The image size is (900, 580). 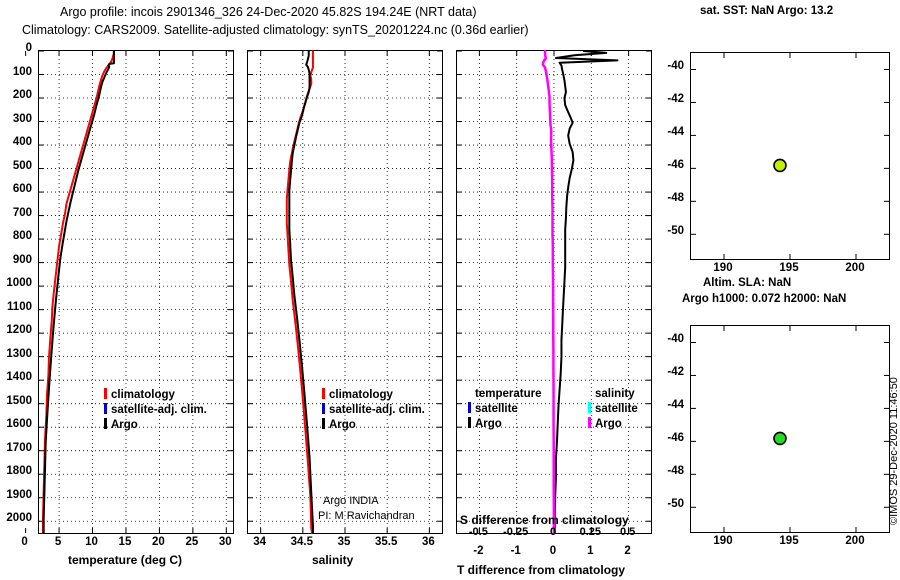 I want to click on temperature-legend: climatology satellite-adj. clim. Argo, so click(x=155, y=409).